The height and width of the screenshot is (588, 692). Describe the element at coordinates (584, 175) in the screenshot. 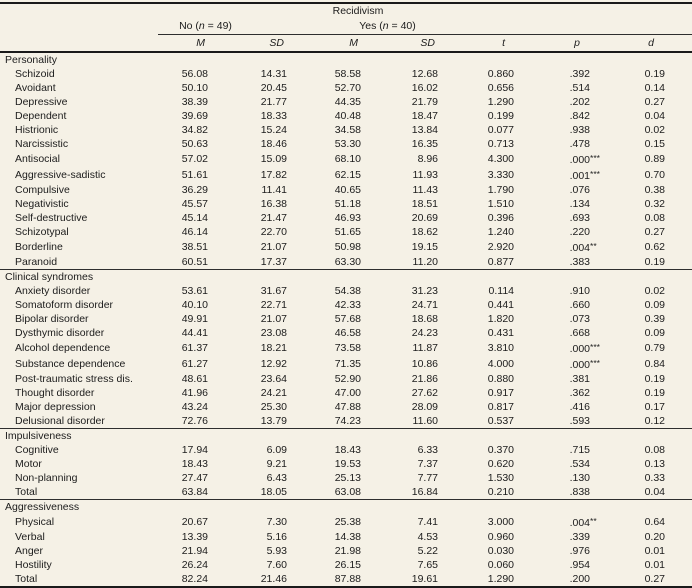

I see `cell-p: .001***` at that location.